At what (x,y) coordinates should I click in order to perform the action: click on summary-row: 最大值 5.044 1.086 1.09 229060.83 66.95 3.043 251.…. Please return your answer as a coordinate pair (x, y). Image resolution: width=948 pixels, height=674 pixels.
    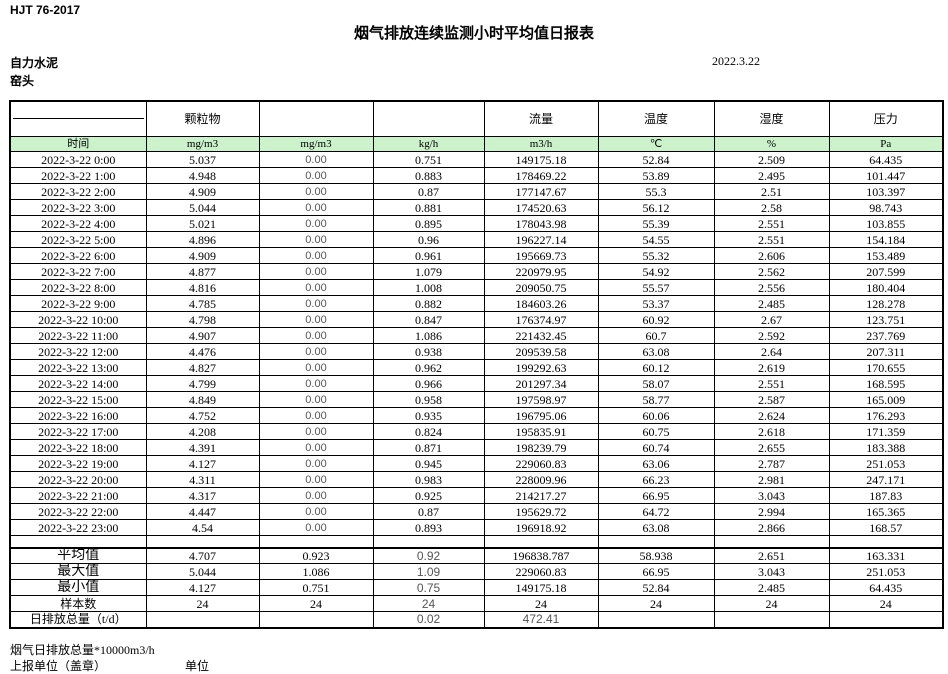
    Looking at the image, I should click on (476, 571).